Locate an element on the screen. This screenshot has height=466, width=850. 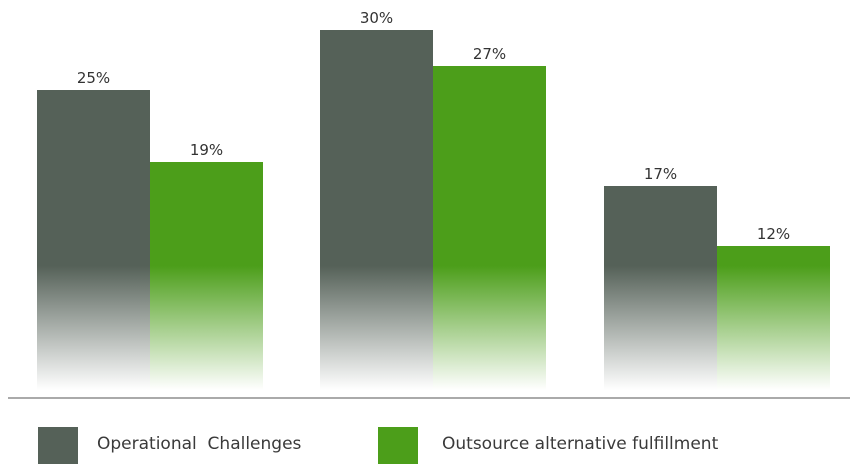
data-label-series-2-group-3: 12% is located at coordinates (773, 234).